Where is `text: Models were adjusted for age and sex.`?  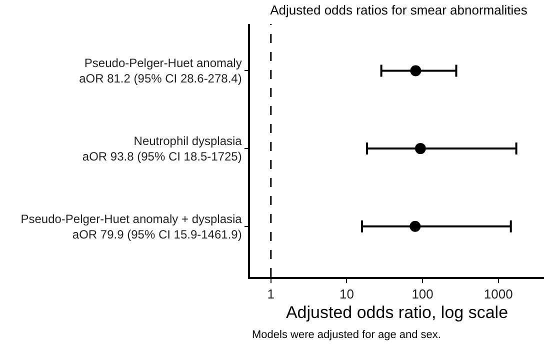
text: Models were adjusted for age and sex. is located at coordinates (346, 335).